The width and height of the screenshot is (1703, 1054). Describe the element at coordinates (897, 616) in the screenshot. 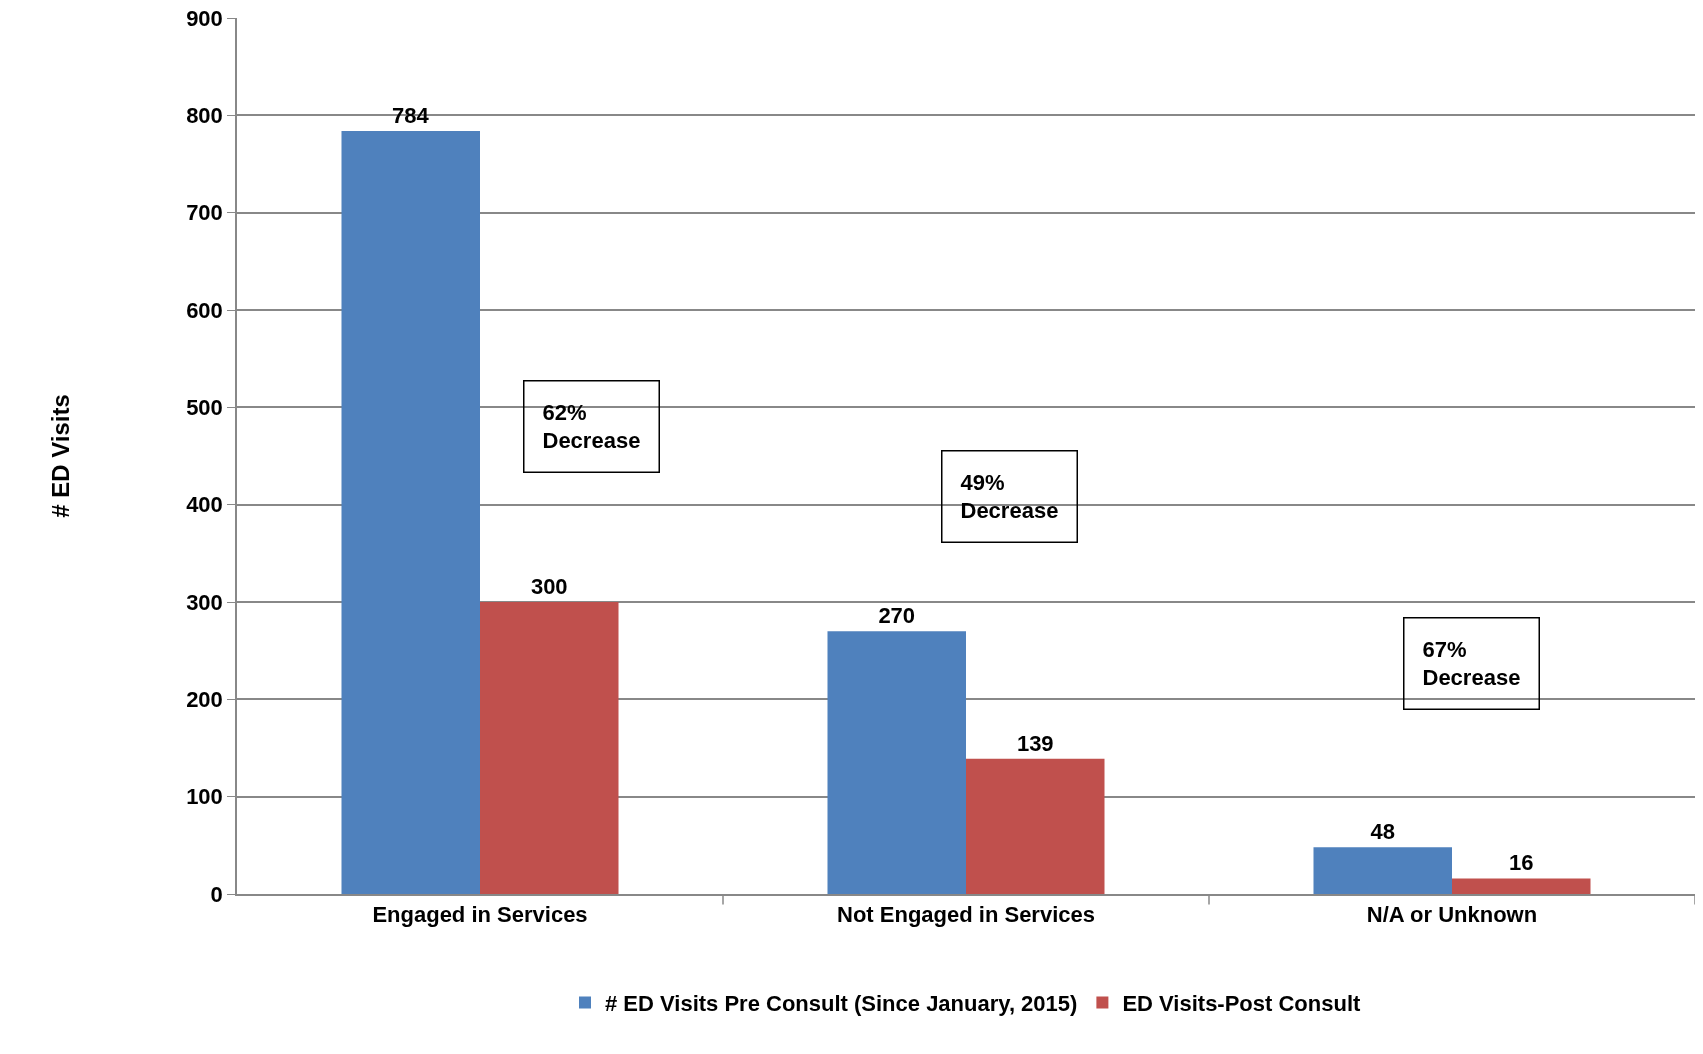

I see `data-label: 270` at that location.